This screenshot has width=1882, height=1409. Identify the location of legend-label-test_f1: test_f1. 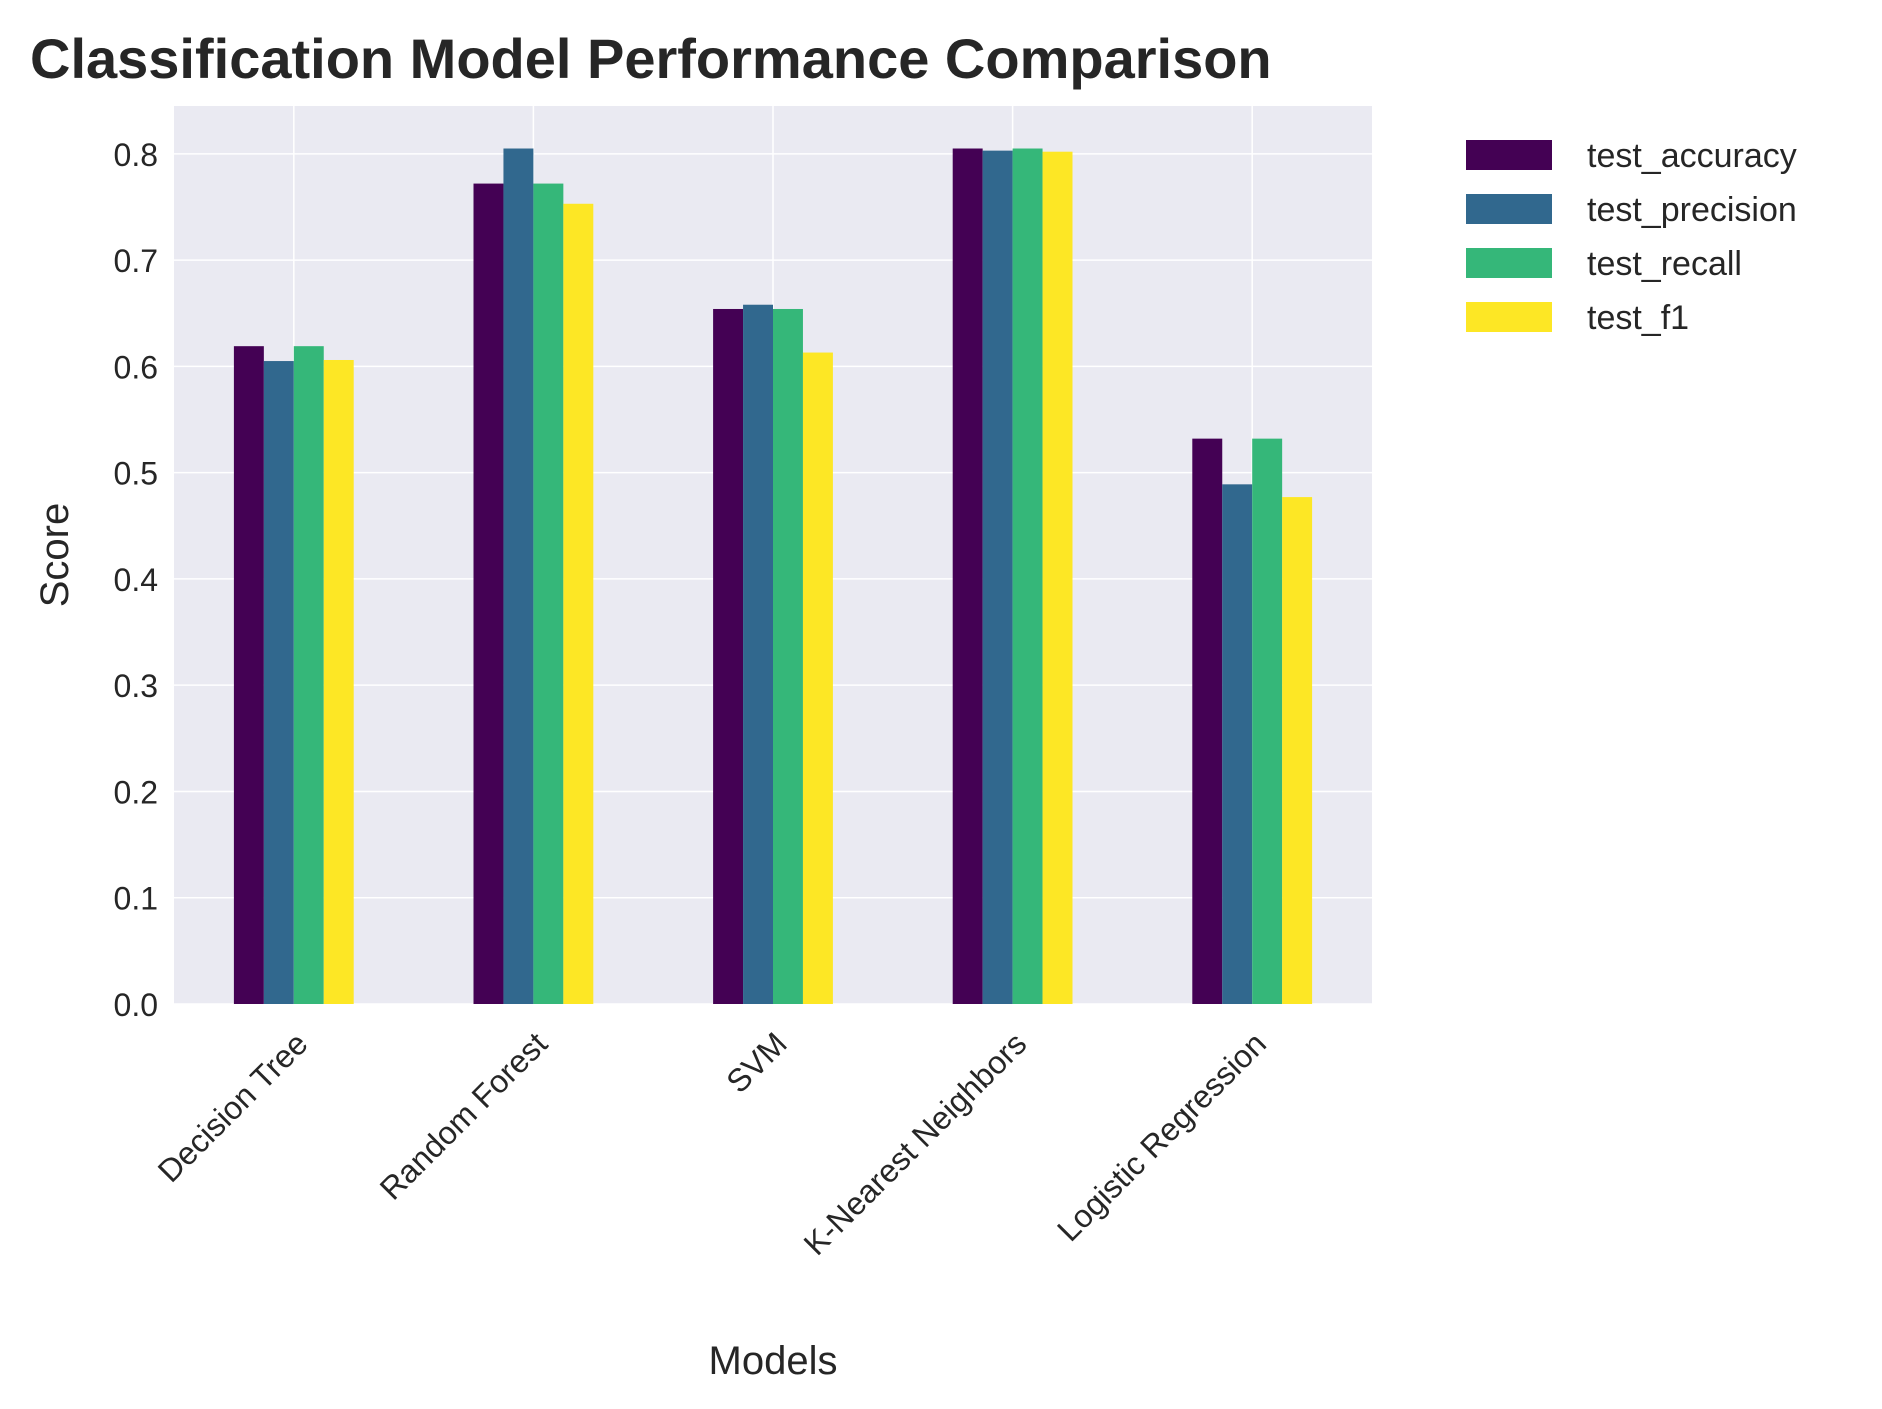
(1638, 318).